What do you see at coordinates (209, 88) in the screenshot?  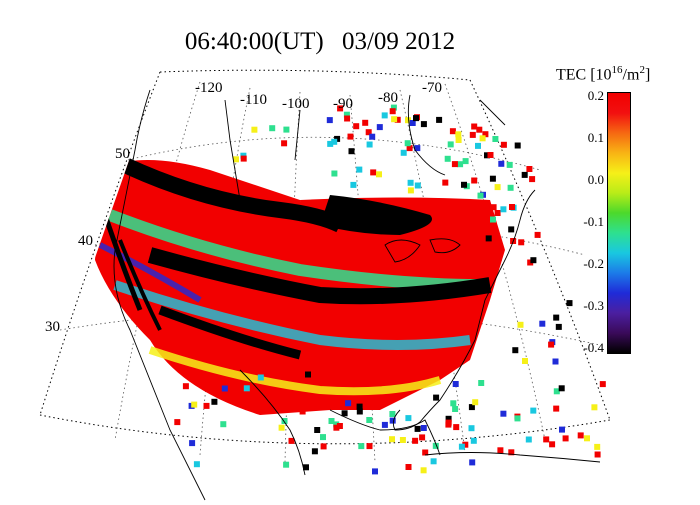 I see `longitude-label: -120` at bounding box center [209, 88].